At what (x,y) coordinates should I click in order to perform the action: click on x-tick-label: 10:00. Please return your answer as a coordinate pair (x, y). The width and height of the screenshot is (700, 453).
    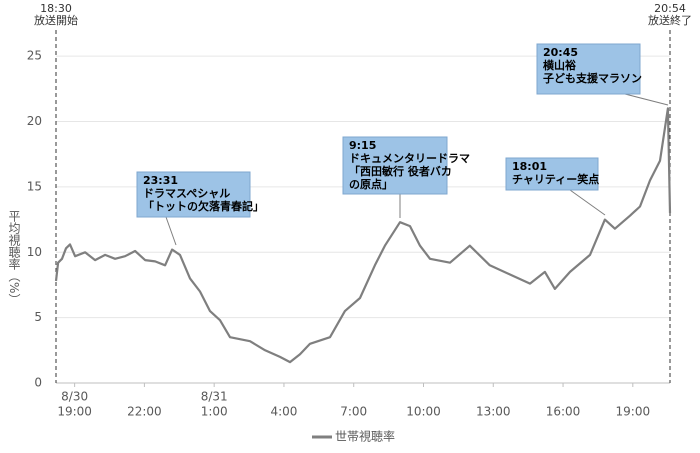
    Looking at the image, I should click on (423, 412).